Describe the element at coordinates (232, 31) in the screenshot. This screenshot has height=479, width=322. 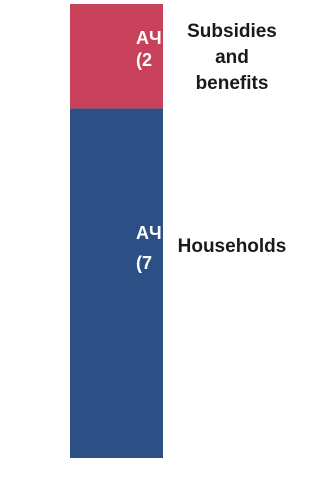
I see `category-label: Subsidies` at that location.